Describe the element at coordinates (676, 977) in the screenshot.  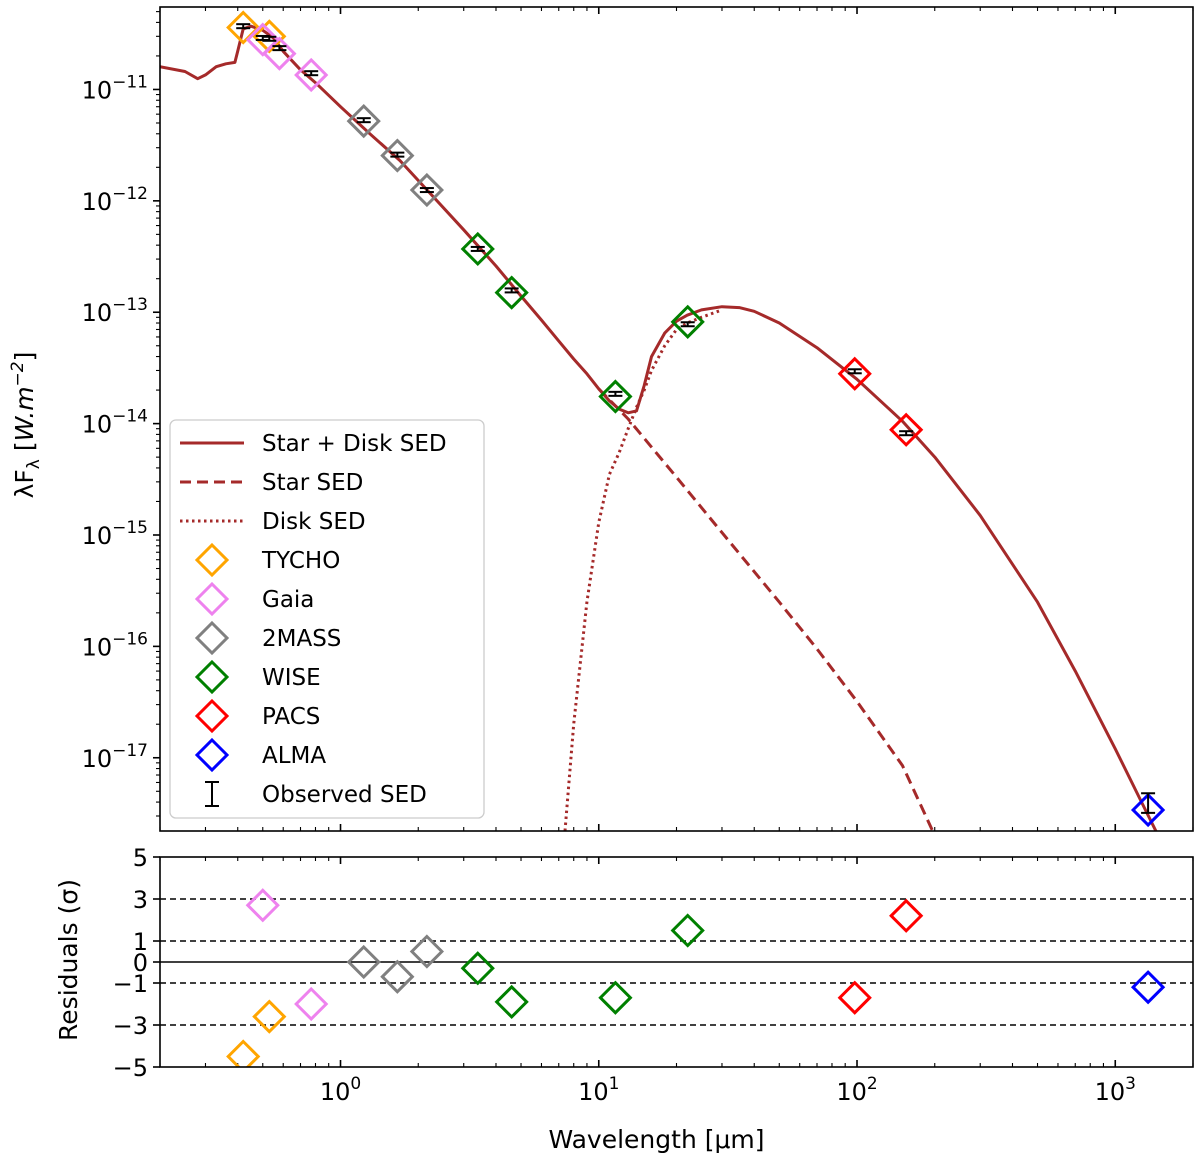
I see `residual-content` at that location.